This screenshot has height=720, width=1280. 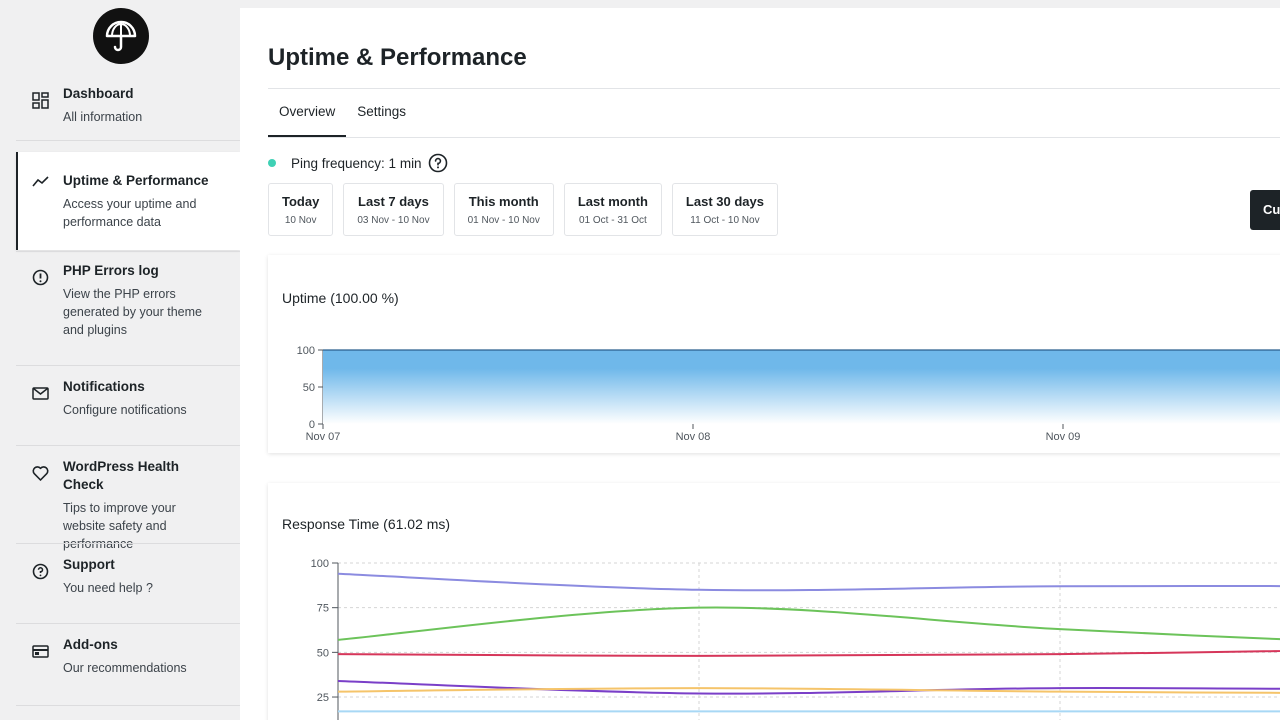 What do you see at coordinates (504, 209) in the screenshot?
I see `range-button: This month 01 Nov - 10 Nov` at bounding box center [504, 209].